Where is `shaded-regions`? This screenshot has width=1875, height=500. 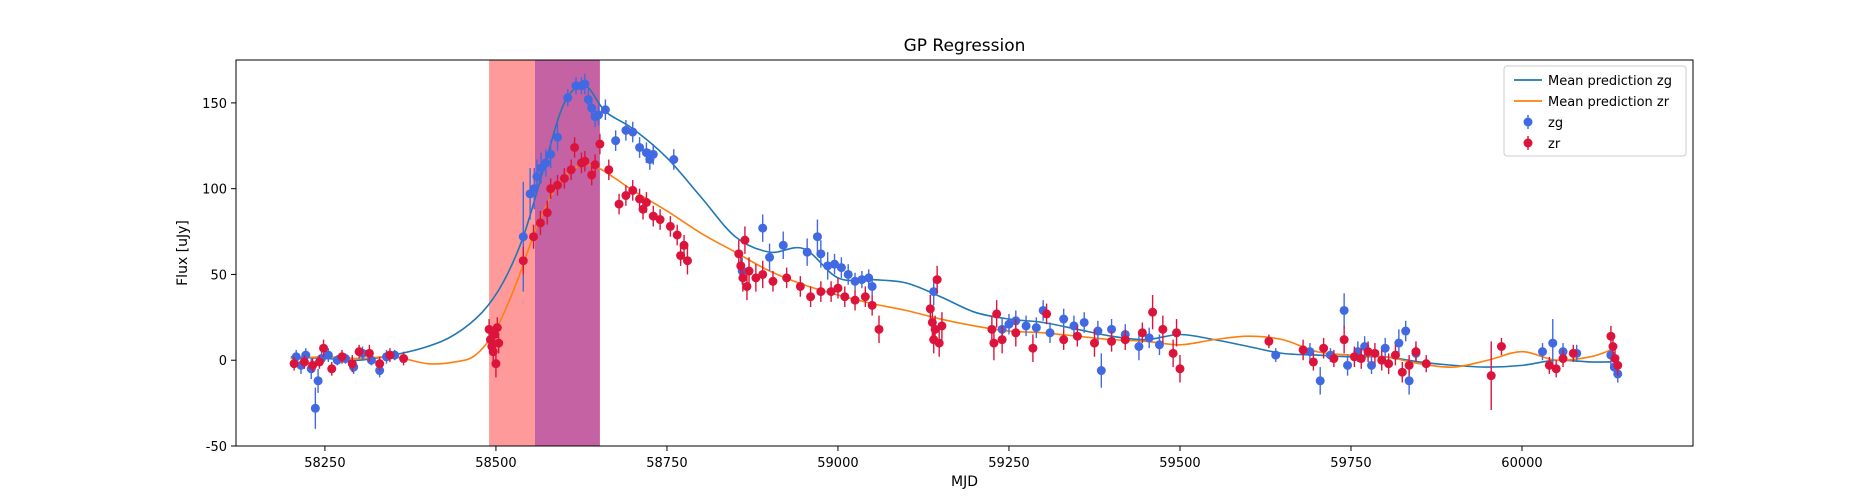
shaded-regions is located at coordinates (544, 253).